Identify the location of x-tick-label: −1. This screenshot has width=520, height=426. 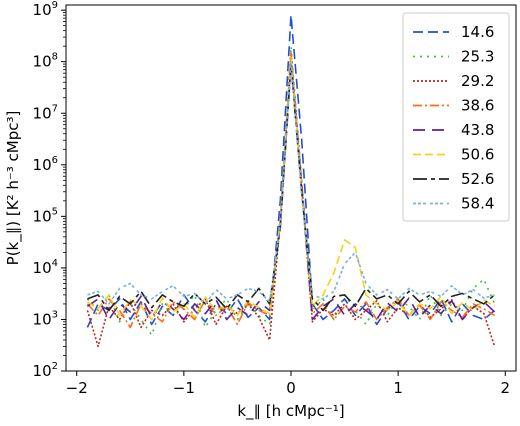
(184, 388).